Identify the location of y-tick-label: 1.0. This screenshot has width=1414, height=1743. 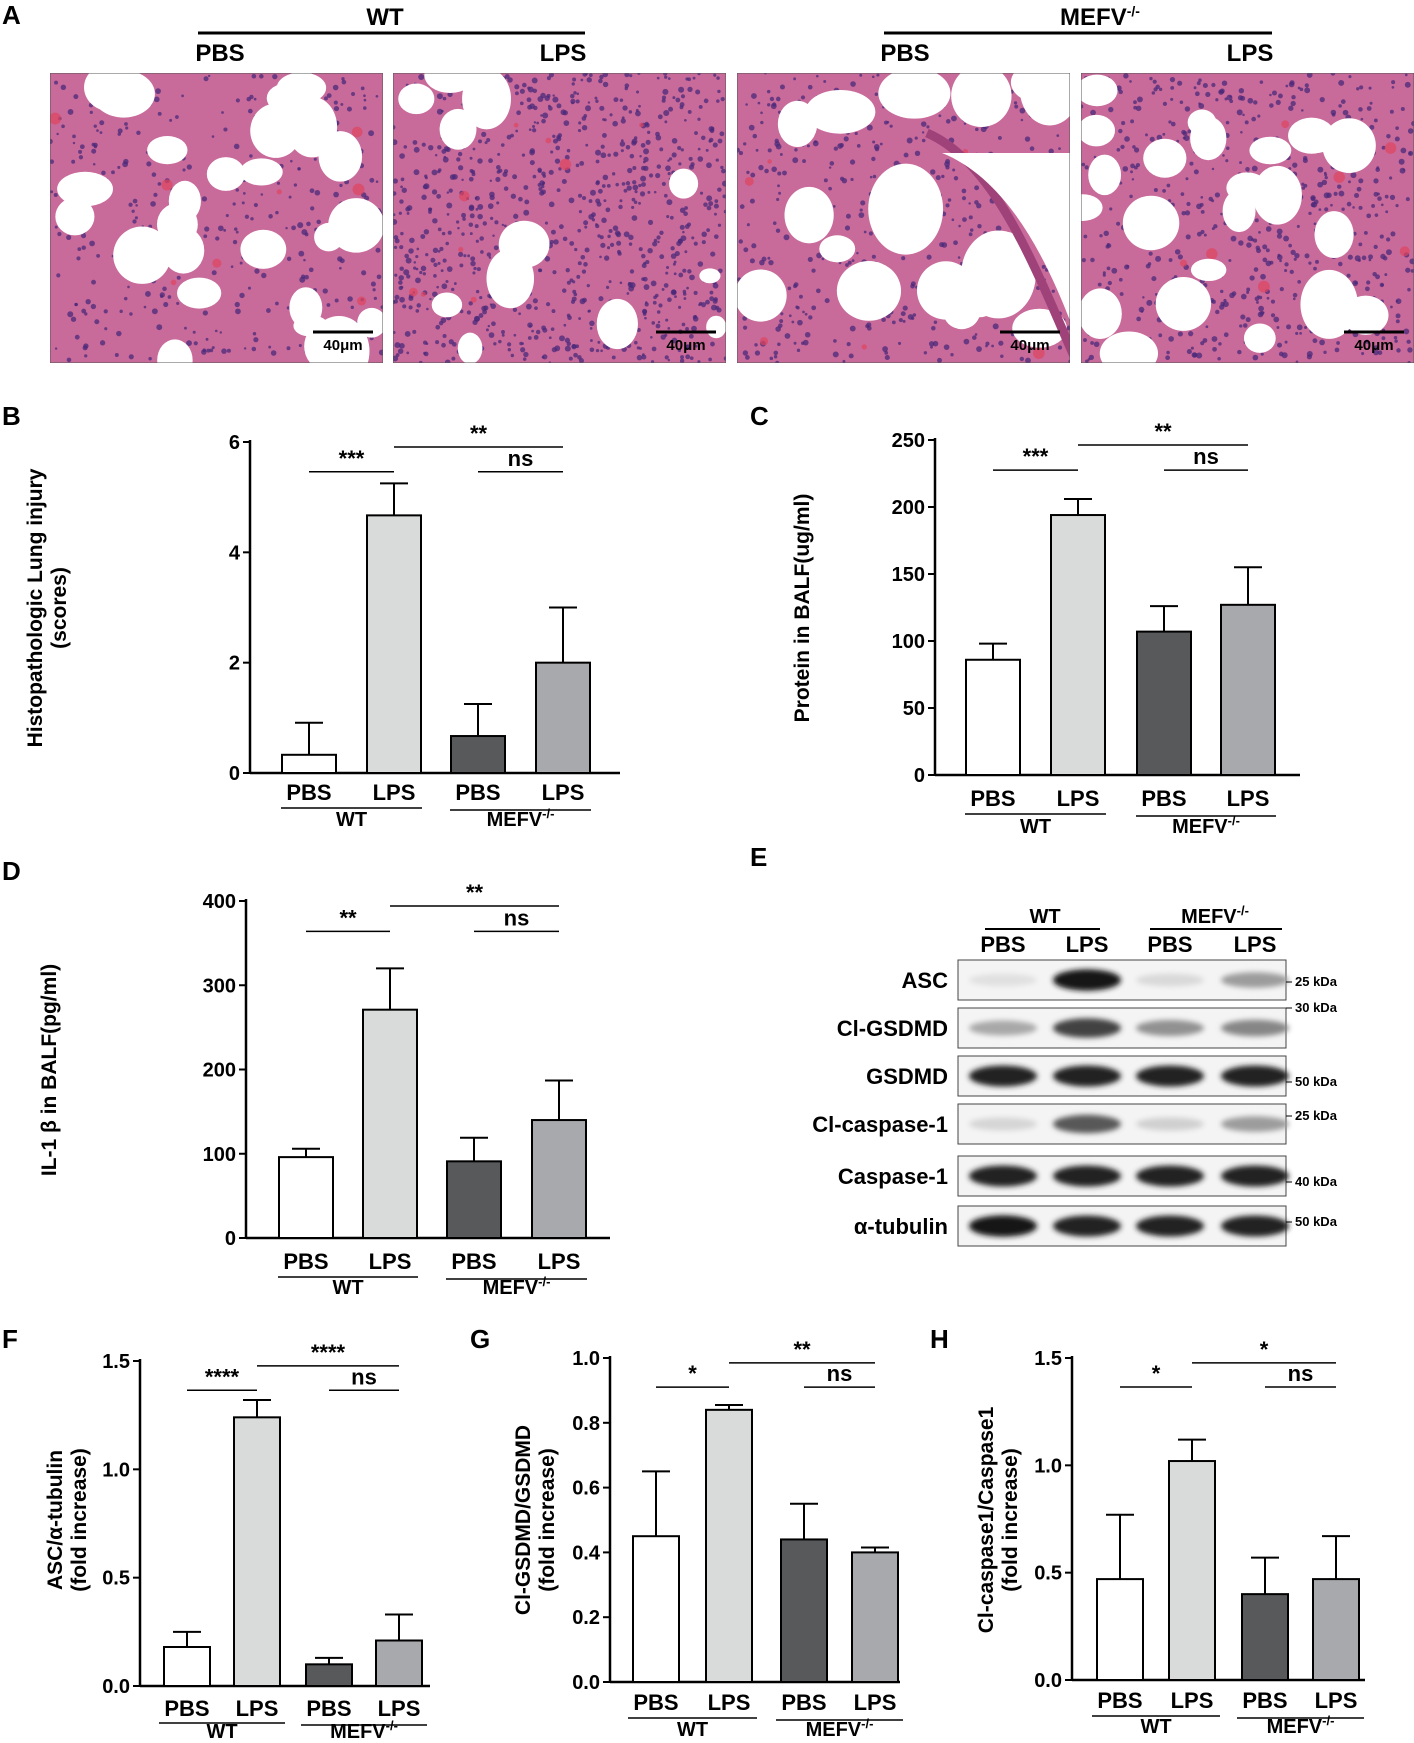
(1048, 1466).